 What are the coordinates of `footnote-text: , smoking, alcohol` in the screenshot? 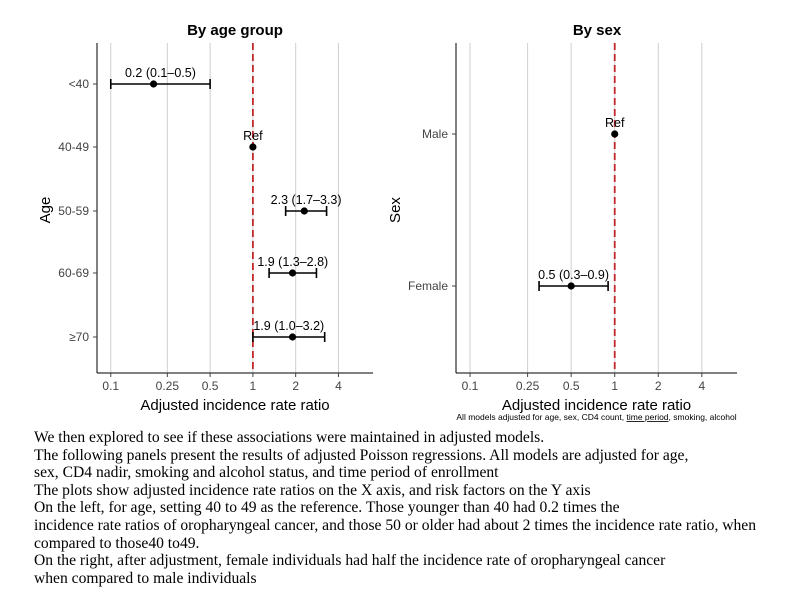 It's located at (703, 417).